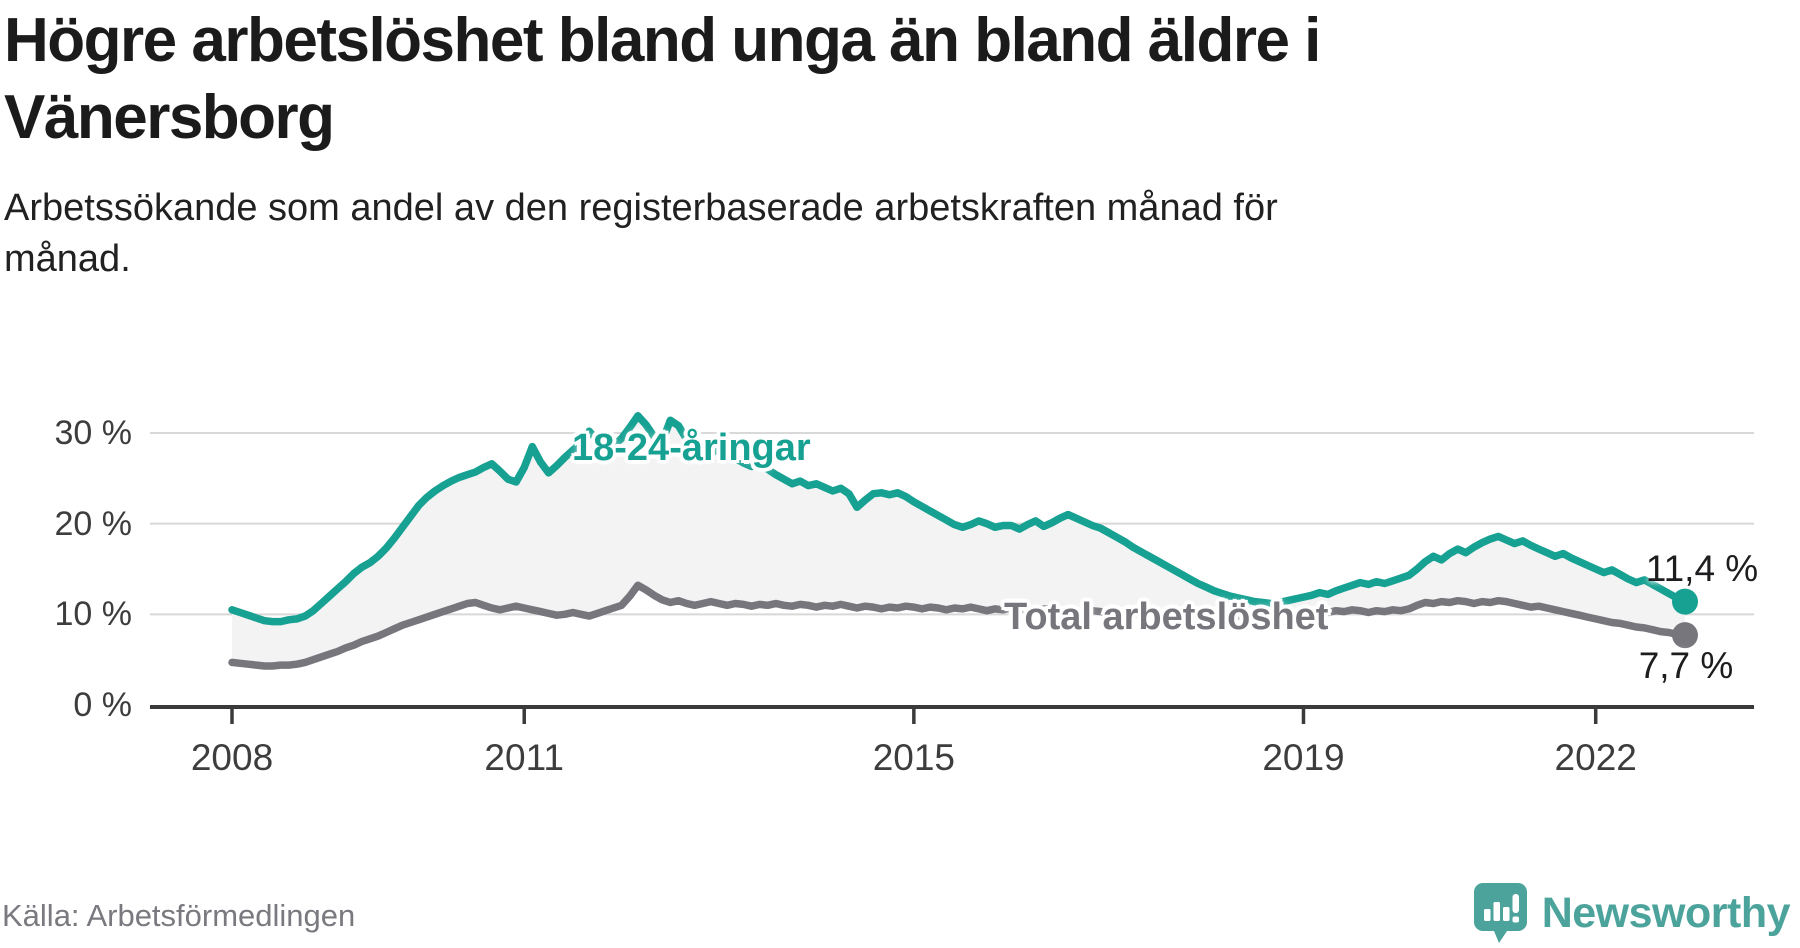 Image resolution: width=1800 pixels, height=948 pixels. Describe the element at coordinates (93, 614) in the screenshot. I see `y-tick-10: 10 %` at that location.